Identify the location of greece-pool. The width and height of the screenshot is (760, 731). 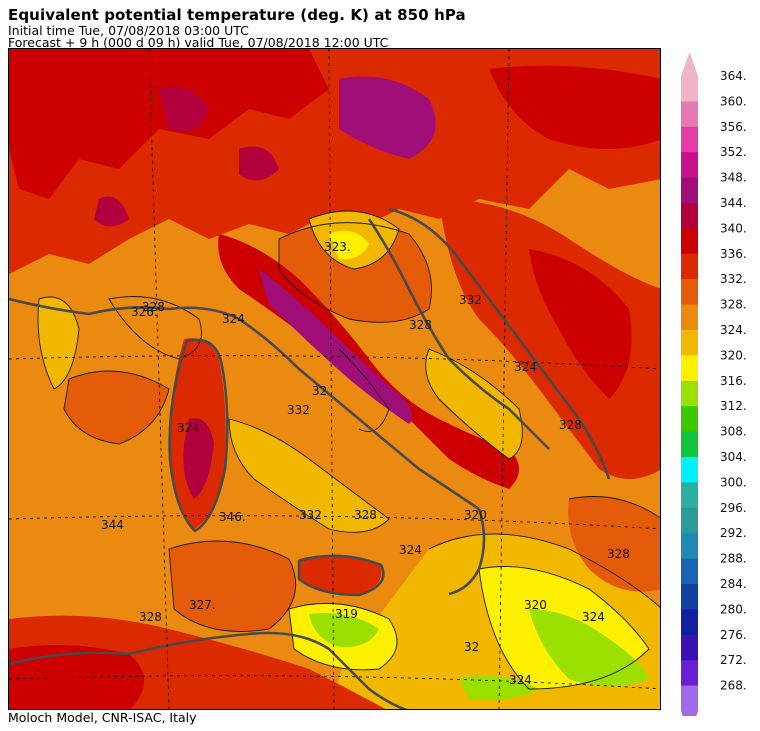
(614, 544).